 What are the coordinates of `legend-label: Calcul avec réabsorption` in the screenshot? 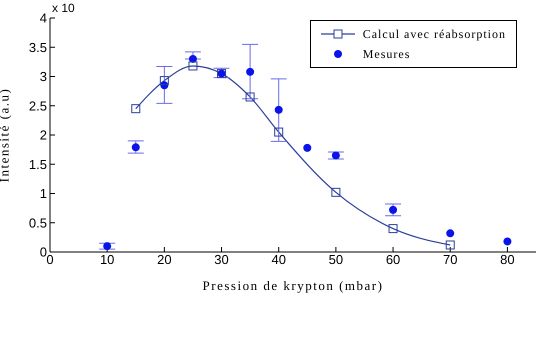 It's located at (434, 34).